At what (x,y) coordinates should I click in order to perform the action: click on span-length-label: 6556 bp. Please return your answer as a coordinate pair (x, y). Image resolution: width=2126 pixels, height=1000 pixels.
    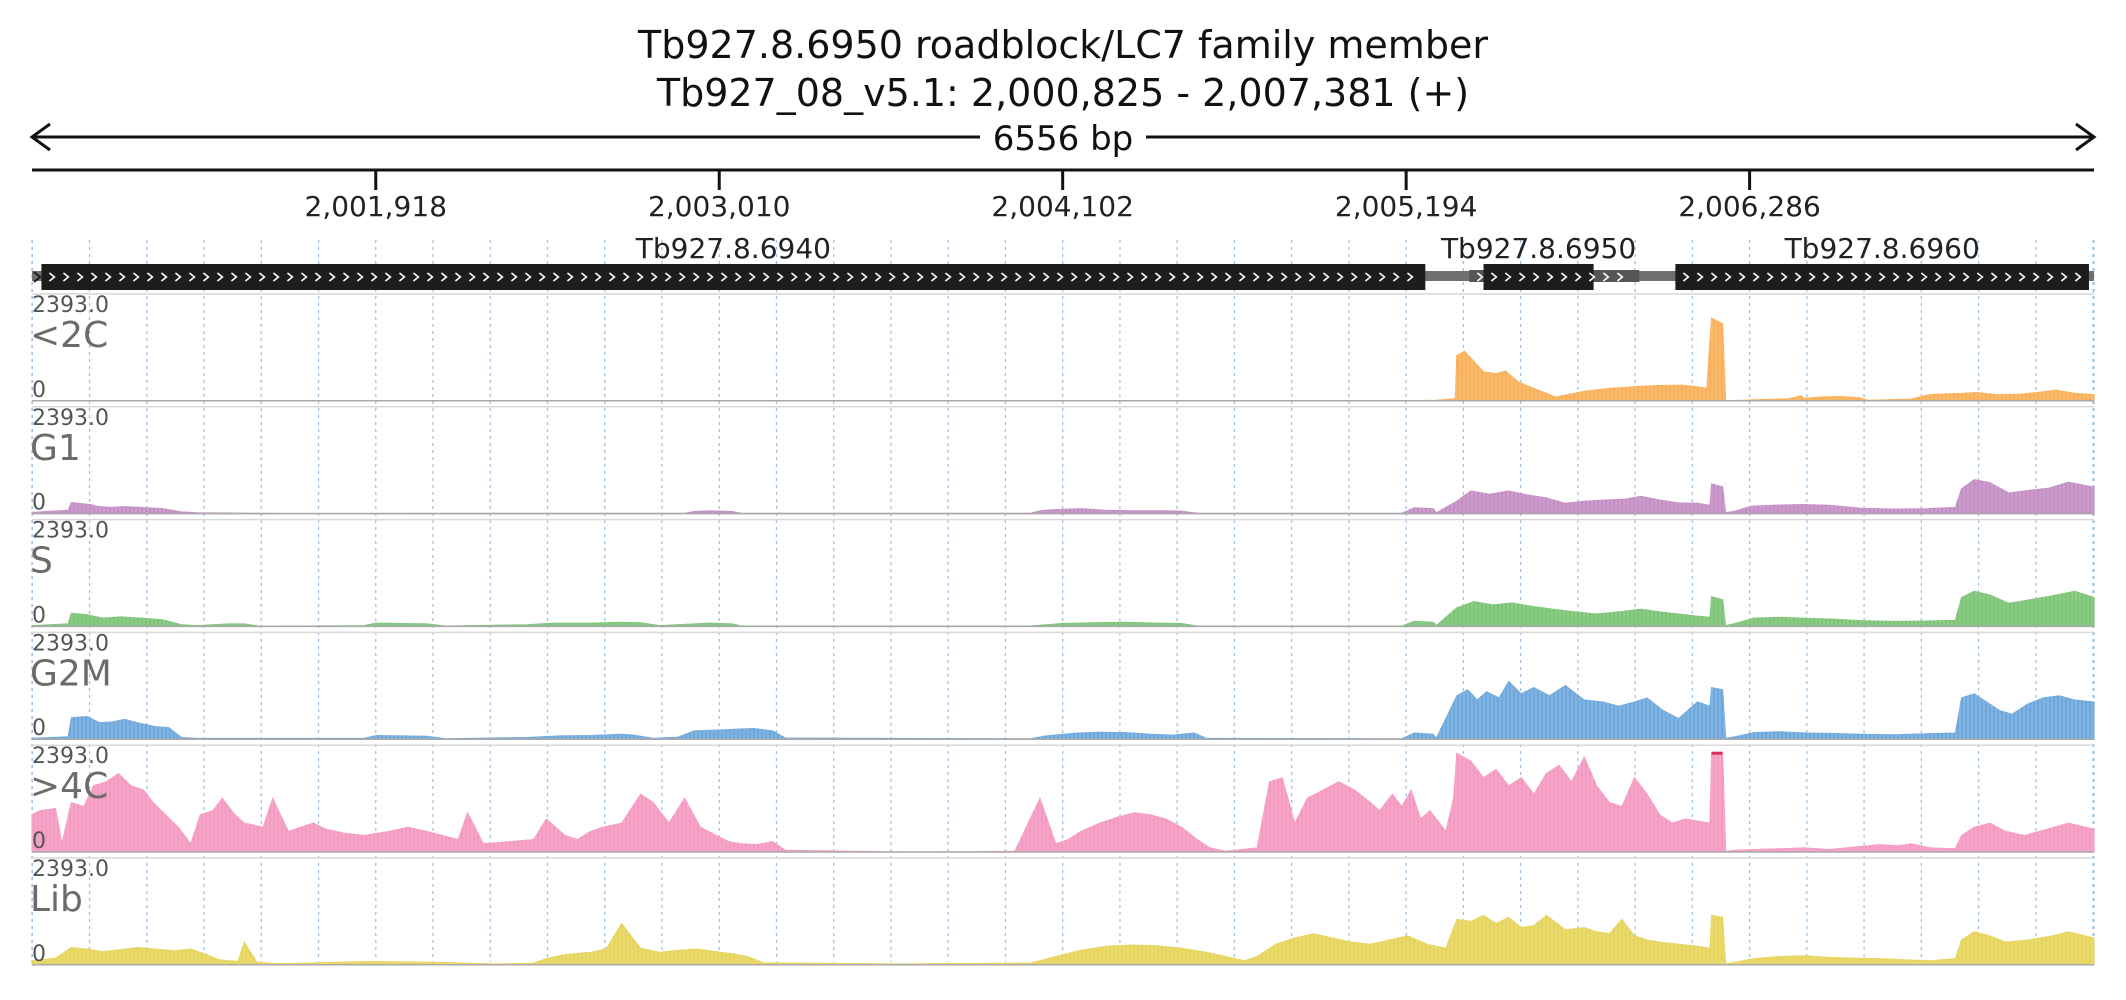
    Looking at the image, I should click on (1063, 139).